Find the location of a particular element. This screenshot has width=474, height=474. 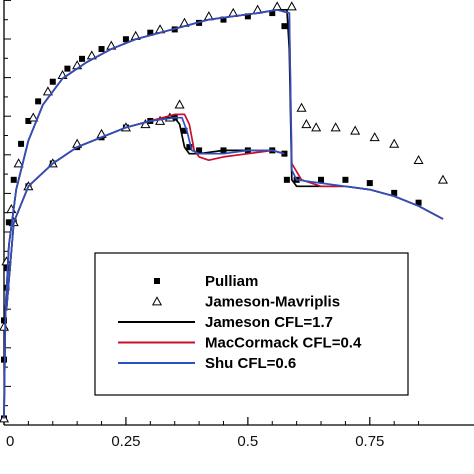

legend-entry-maccormack-cfl-0-4: MacCormack CFL=0.4 is located at coordinates (240, 343).